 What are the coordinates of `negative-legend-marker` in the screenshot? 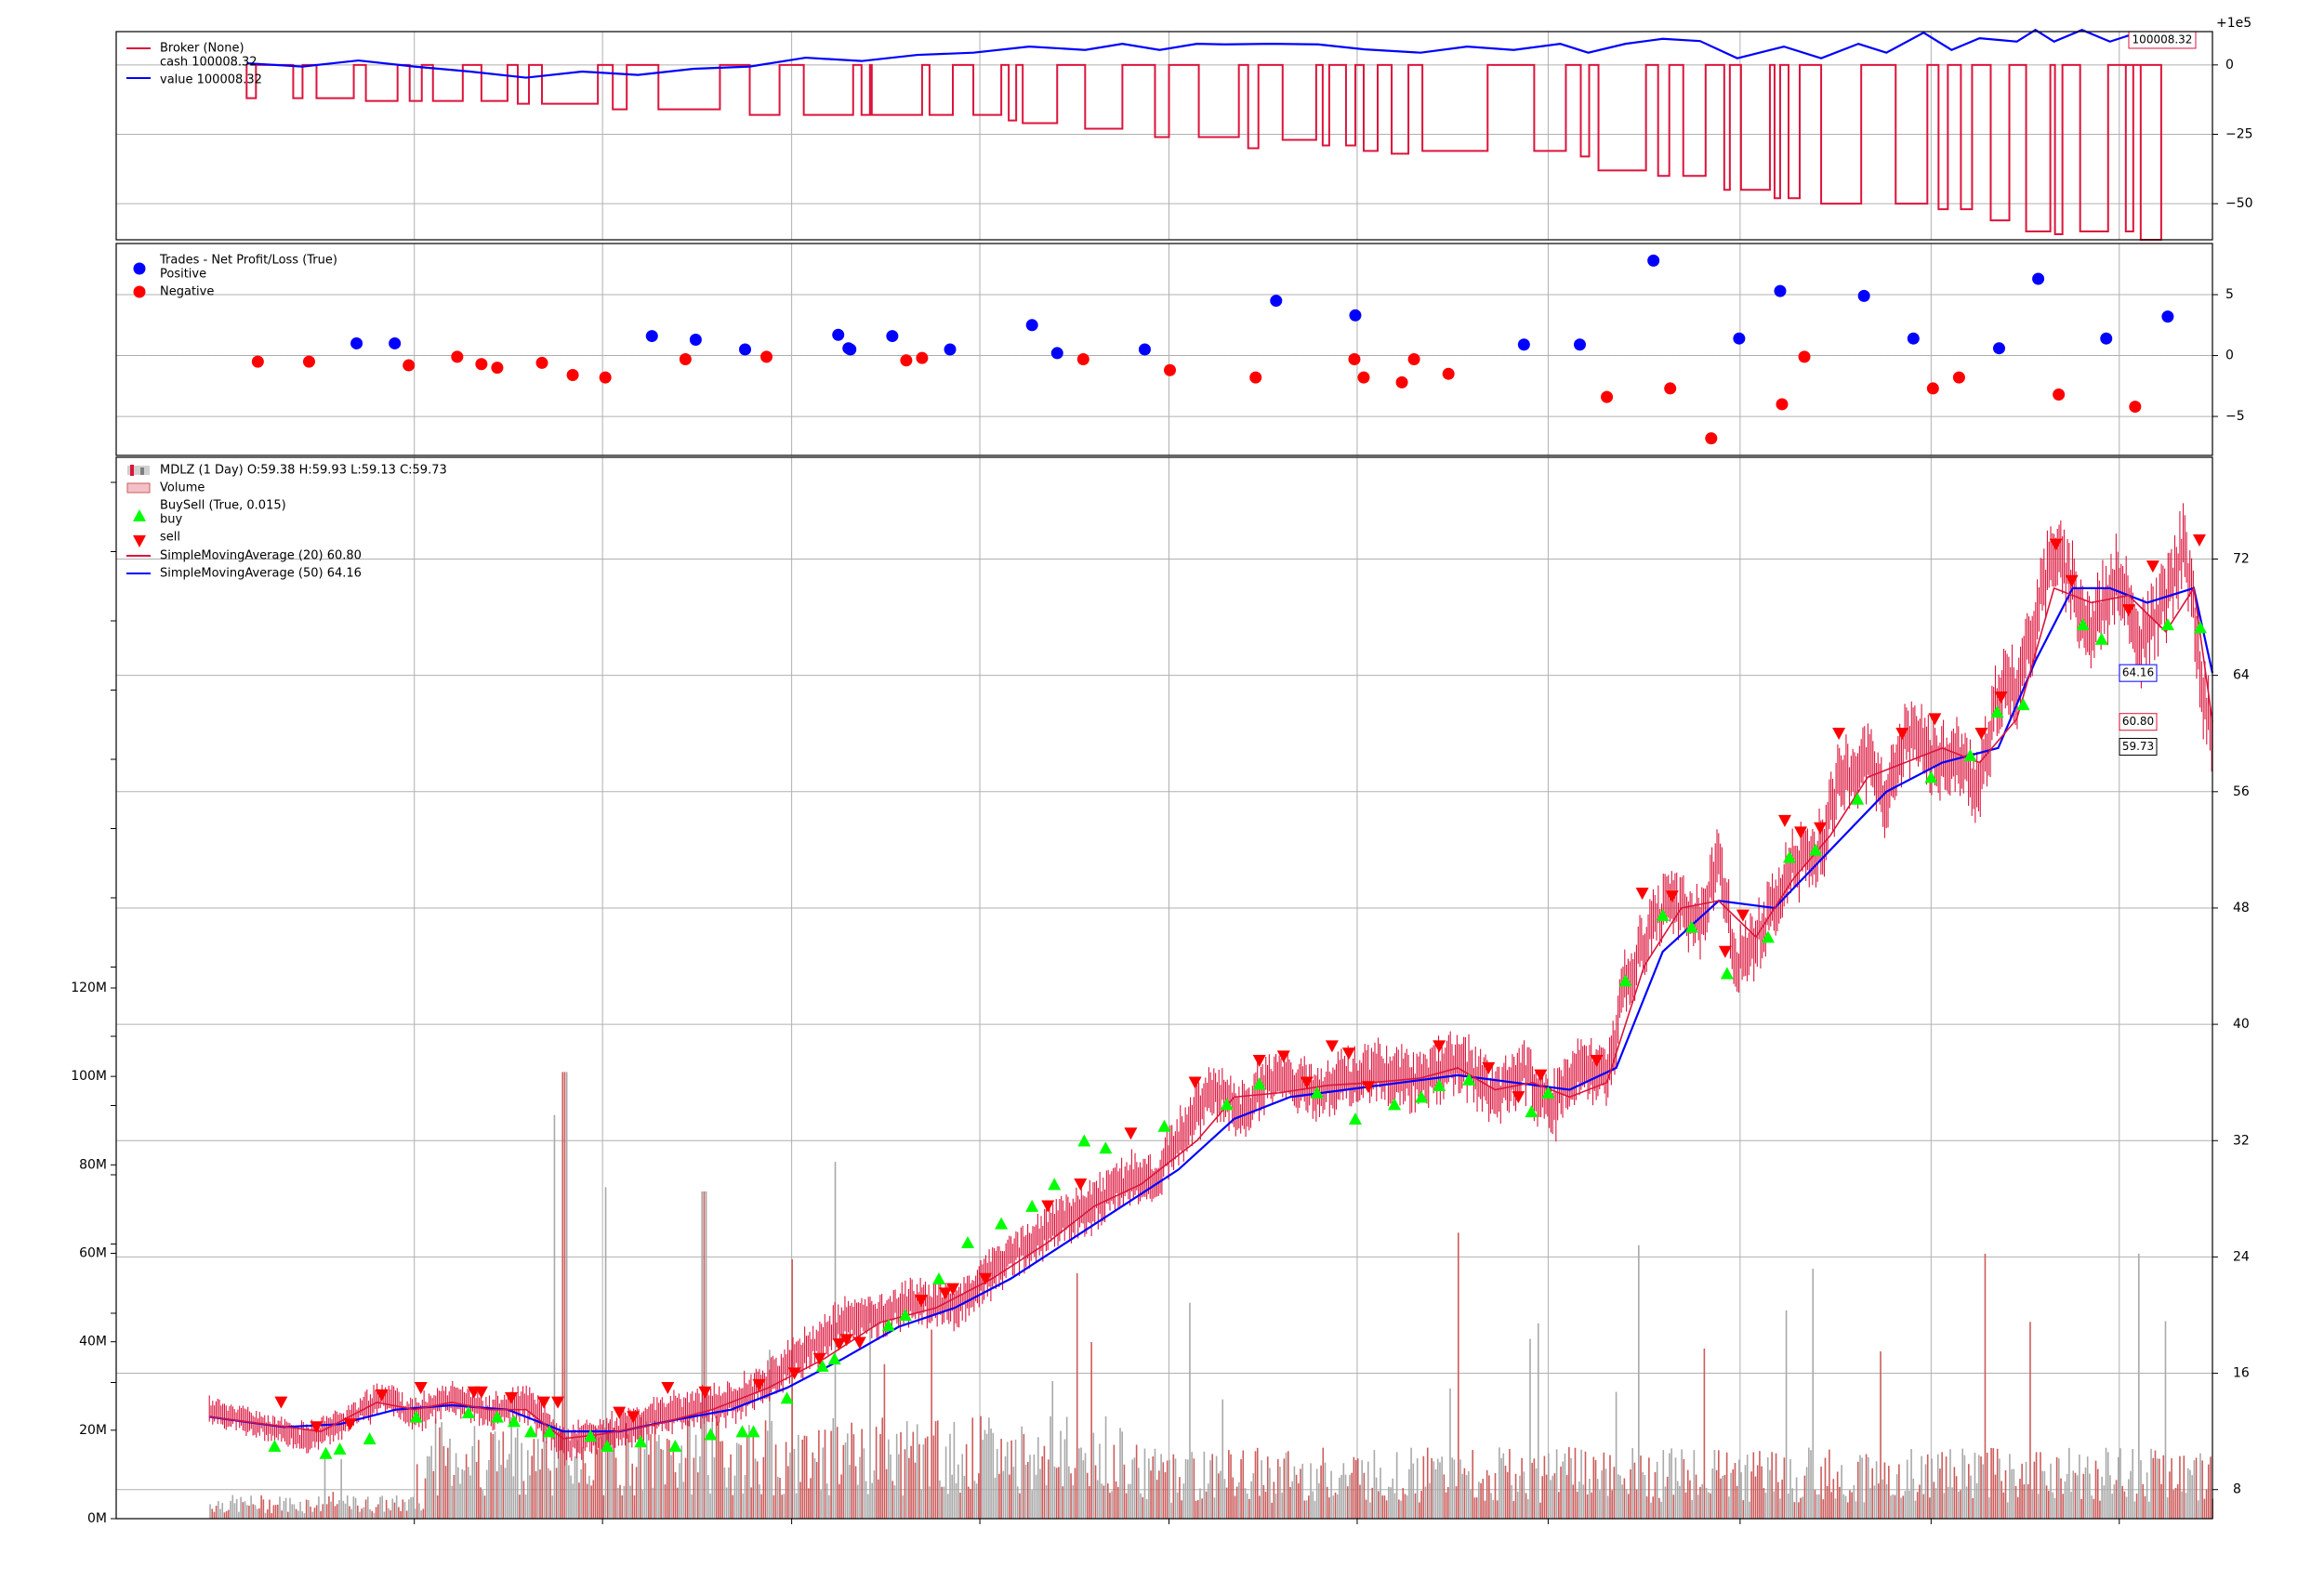 It's located at (139, 291).